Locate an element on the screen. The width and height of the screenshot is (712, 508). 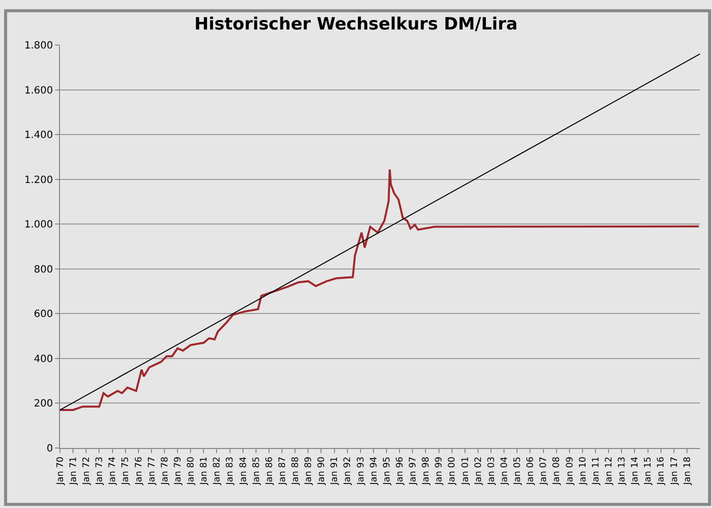
x-tick-label: Jan 89 is located at coordinates (309, 471).